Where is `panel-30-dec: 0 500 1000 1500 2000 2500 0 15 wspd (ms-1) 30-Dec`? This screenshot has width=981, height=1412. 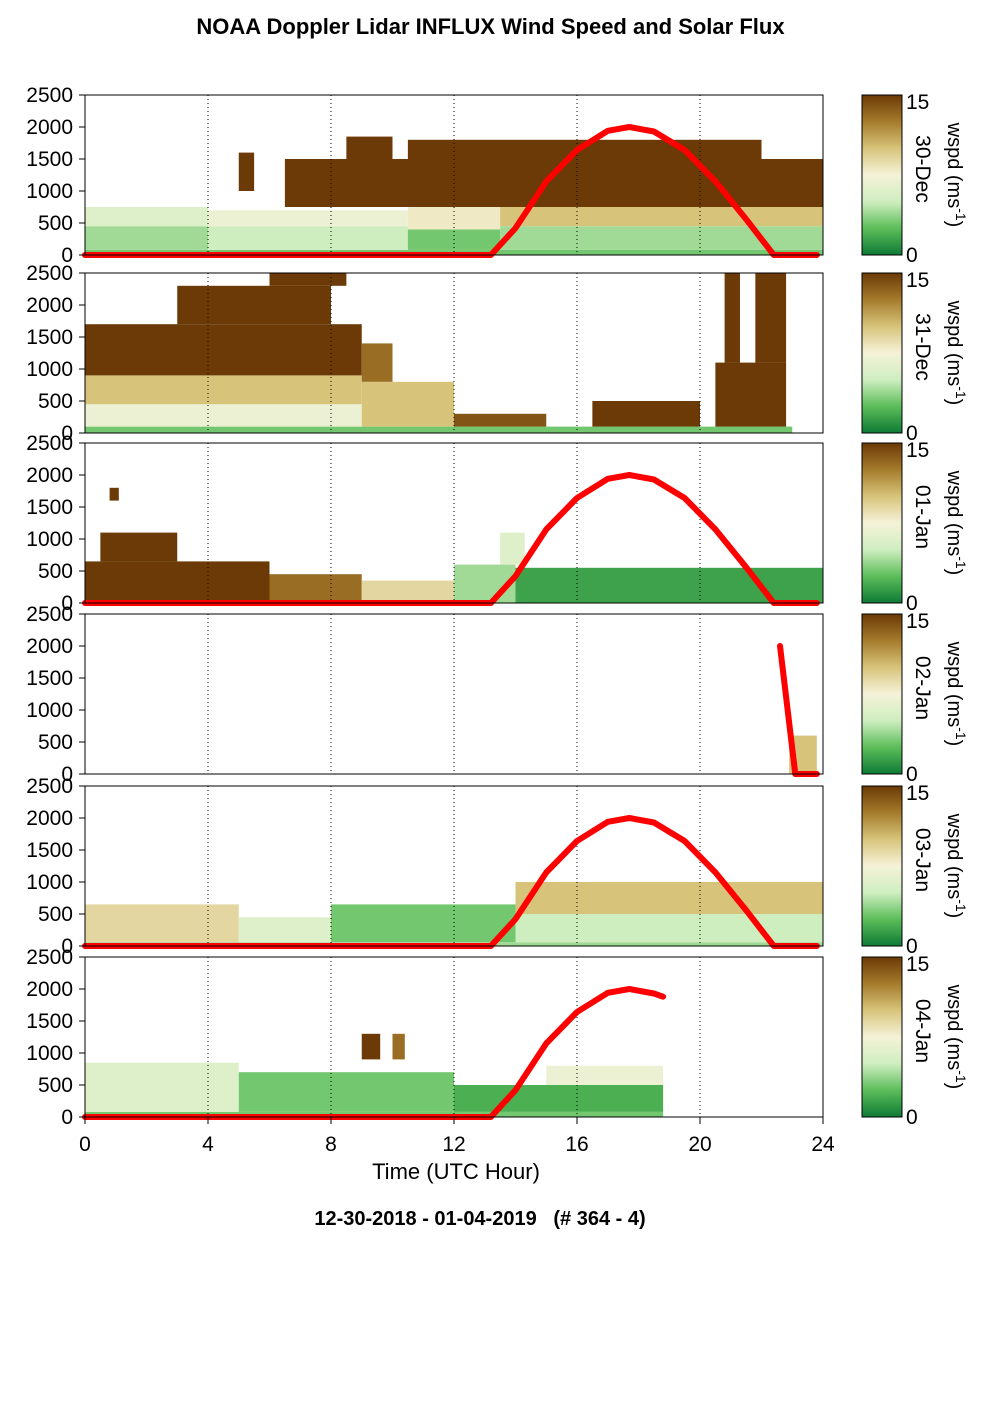 panel-30-dec: 0 500 1000 1500 2000 2500 0 15 wspd (ms-1) 30-Dec is located at coordinates (497, 175).